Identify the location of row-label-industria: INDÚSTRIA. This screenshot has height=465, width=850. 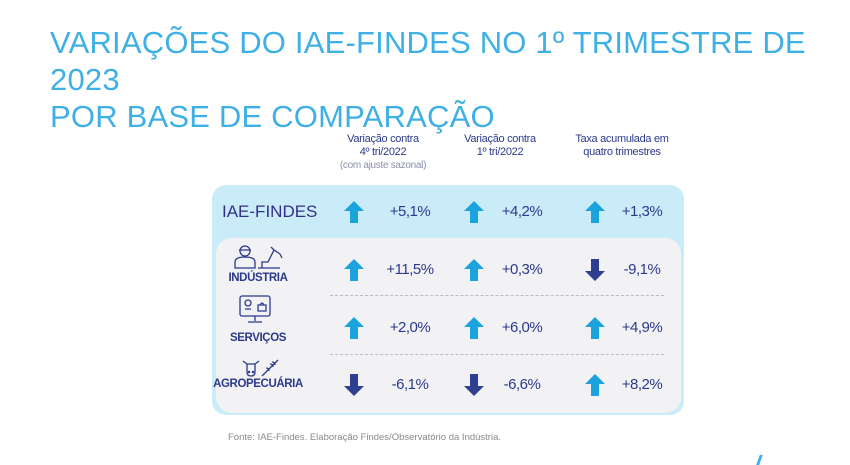
(258, 278).